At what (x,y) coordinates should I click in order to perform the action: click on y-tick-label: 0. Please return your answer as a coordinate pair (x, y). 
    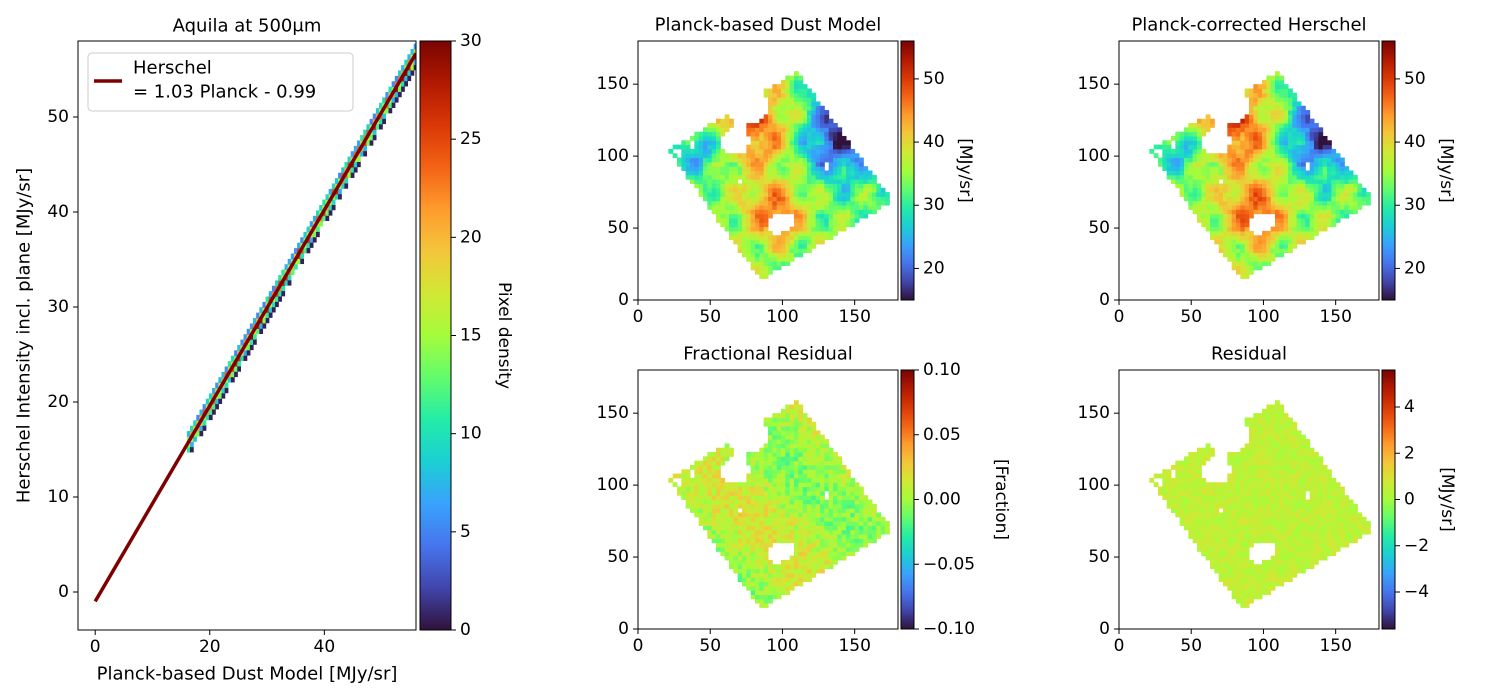
    Looking at the image, I should click on (623, 629).